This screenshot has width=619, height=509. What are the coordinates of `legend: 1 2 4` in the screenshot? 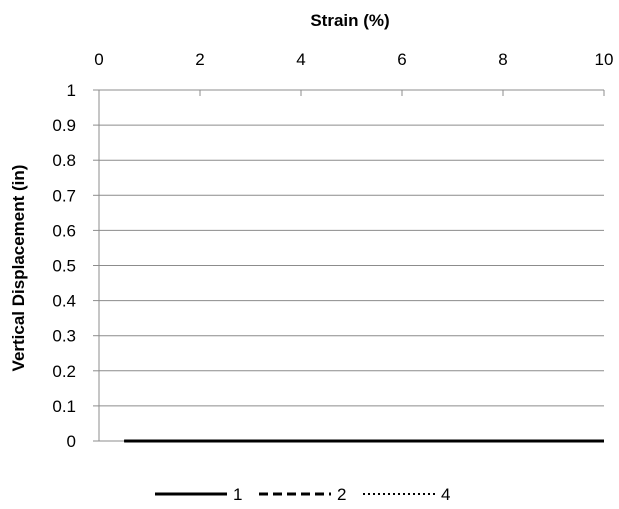 It's located at (302, 494).